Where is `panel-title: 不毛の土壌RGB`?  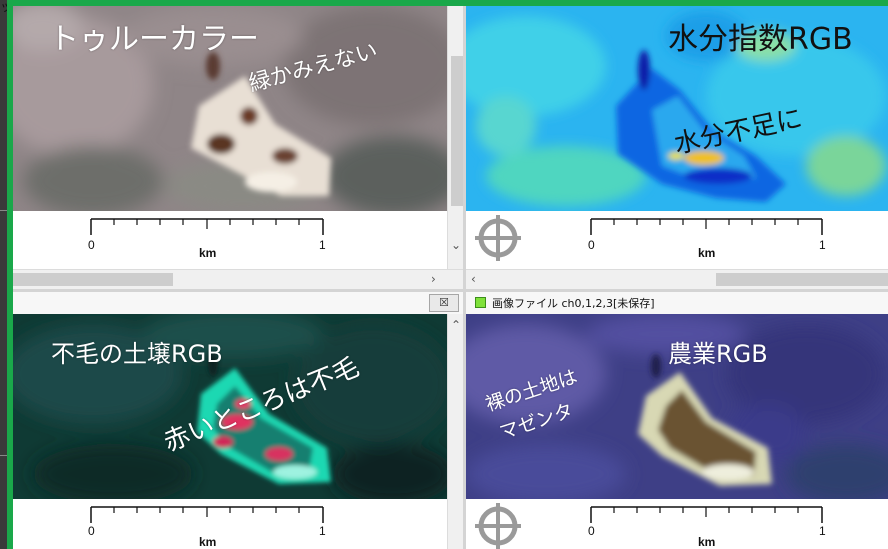
panel-title: 不毛の土壌RGB is located at coordinates (137, 354).